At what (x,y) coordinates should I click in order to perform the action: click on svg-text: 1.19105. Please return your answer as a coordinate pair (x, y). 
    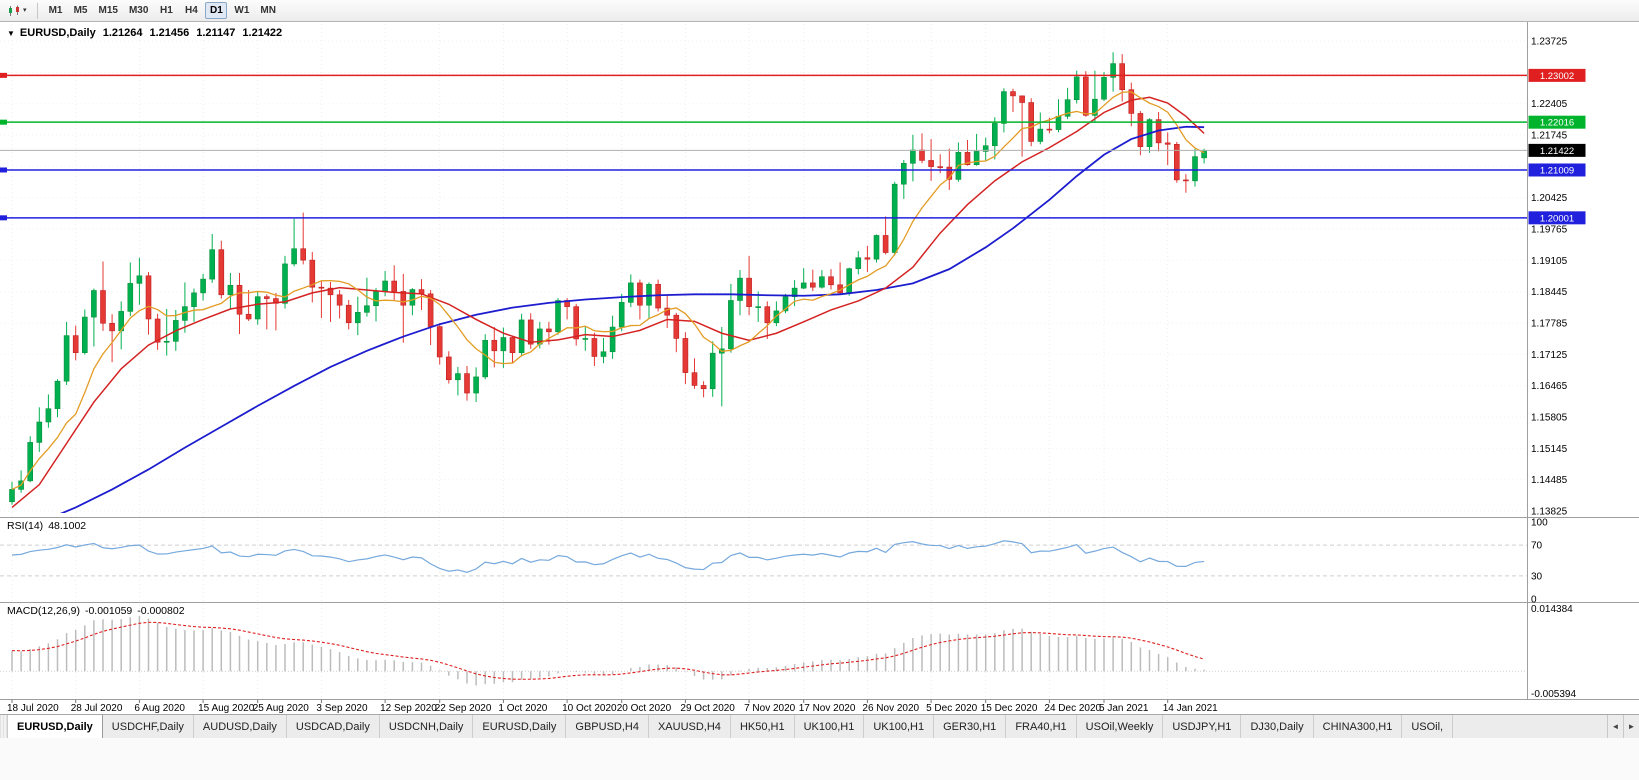
    Looking at the image, I should click on (1549, 261).